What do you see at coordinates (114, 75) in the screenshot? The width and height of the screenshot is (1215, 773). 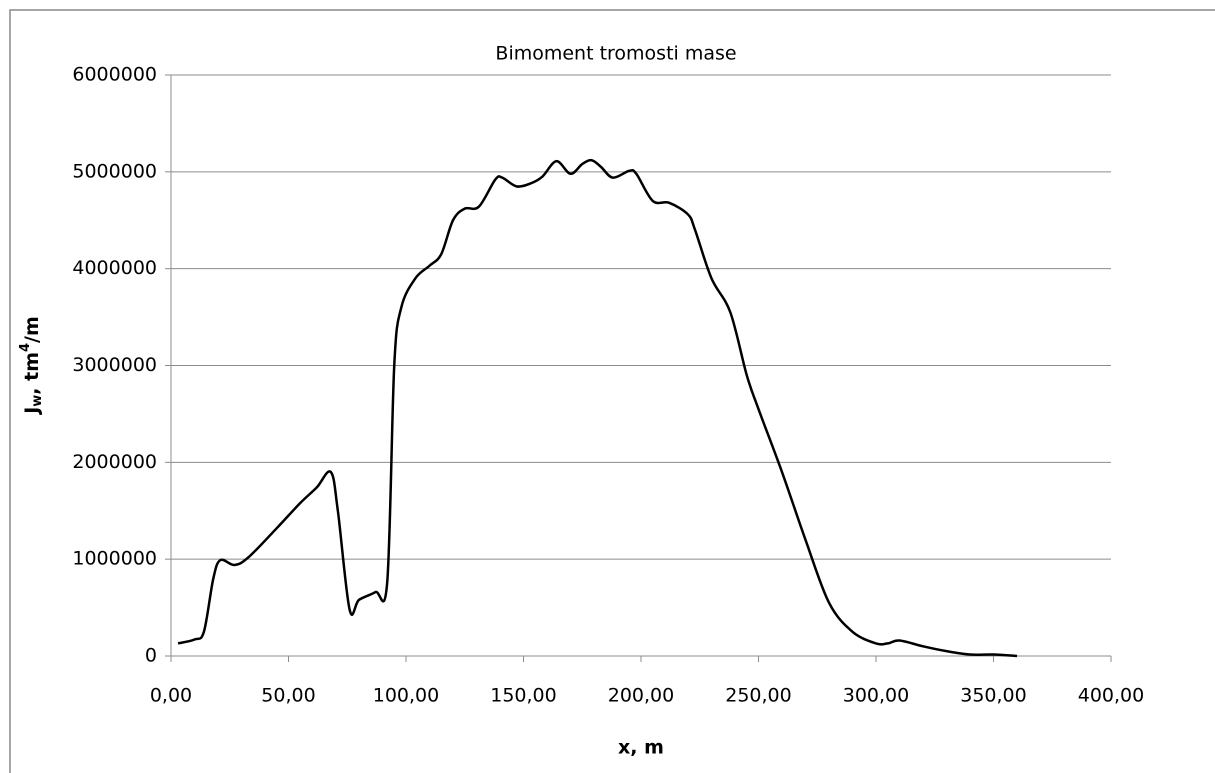 I see `y-tick-label: 6000000` at bounding box center [114, 75].